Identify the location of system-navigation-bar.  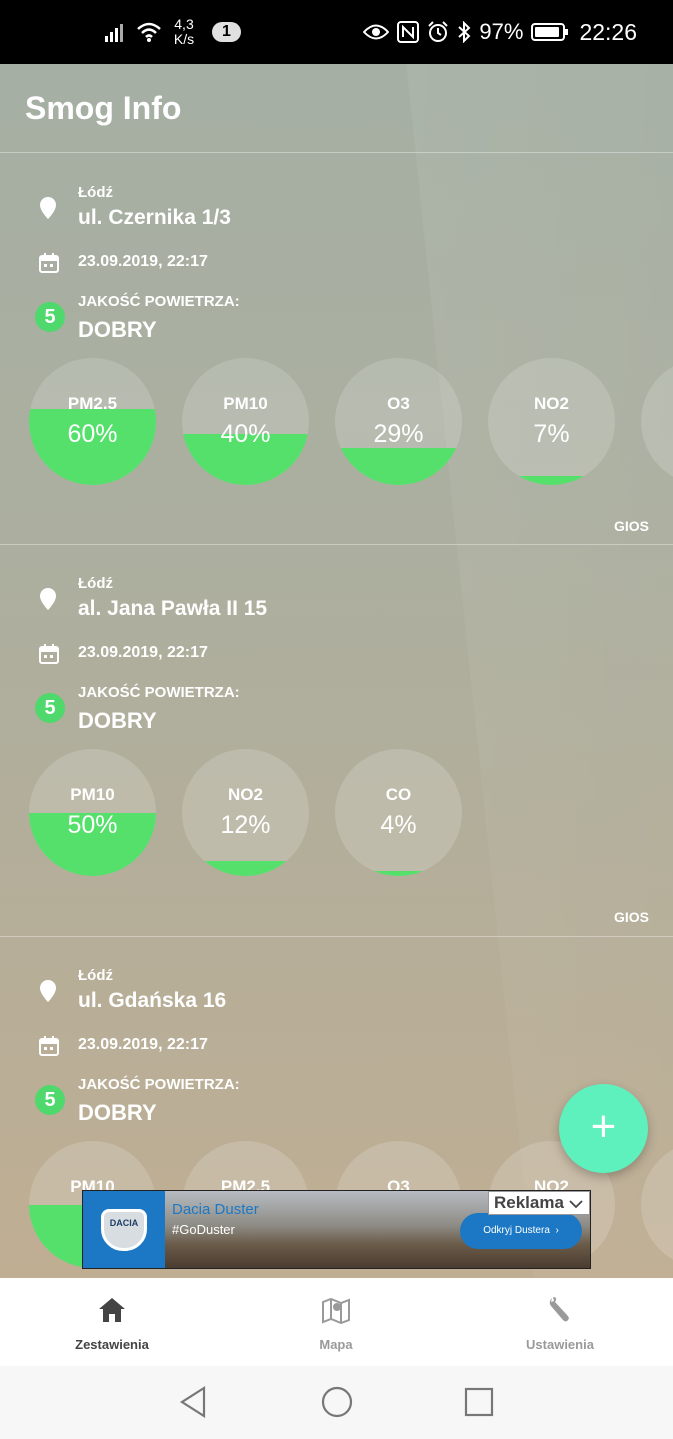
(336, 1402).